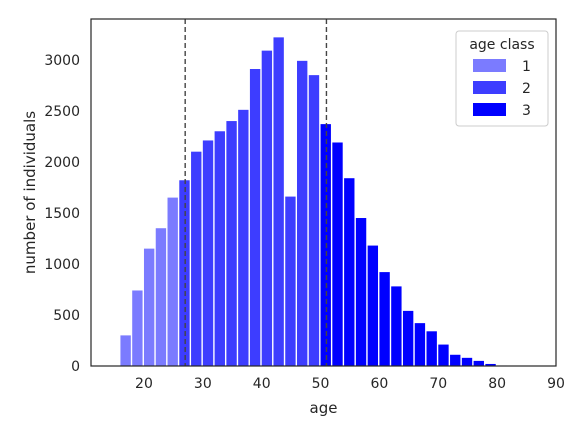  What do you see at coordinates (526, 67) in the screenshot?
I see `legend-label-1: 1` at bounding box center [526, 67].